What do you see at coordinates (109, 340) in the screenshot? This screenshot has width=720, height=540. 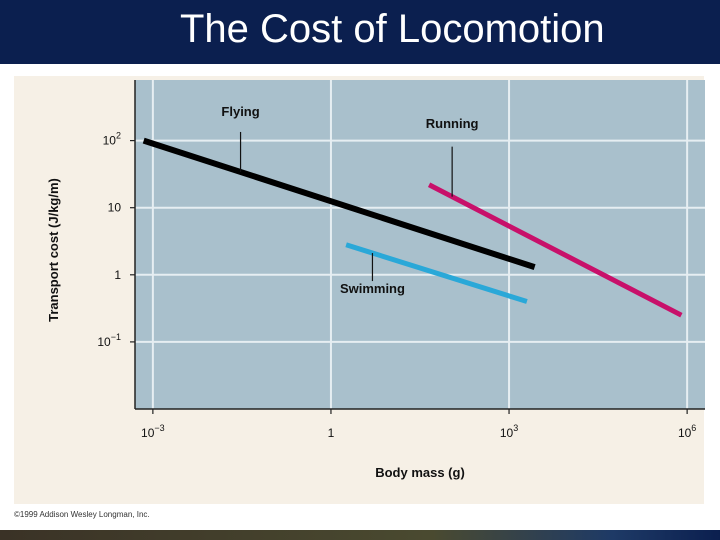 I see `y-tick-label: 10⁻¹` at bounding box center [109, 340].